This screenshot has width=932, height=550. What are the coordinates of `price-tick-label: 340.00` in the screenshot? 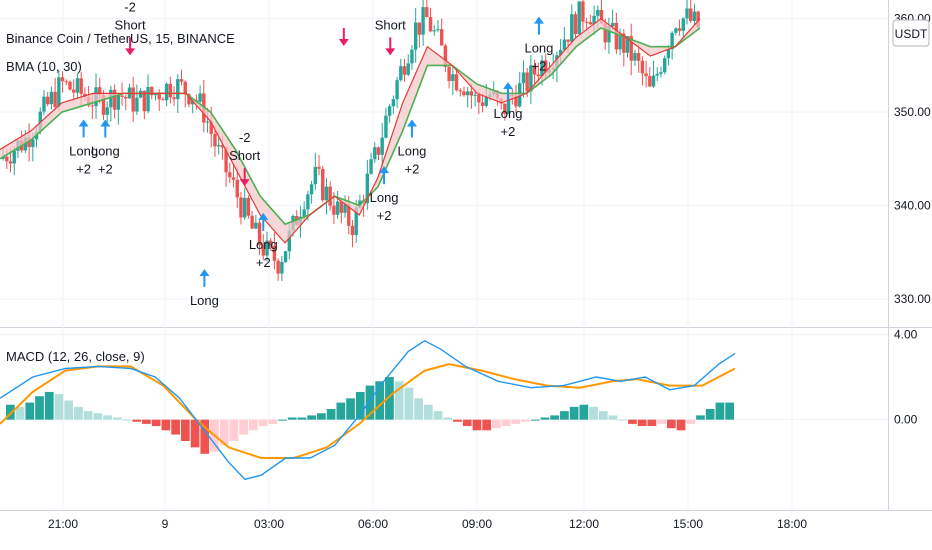 It's located at (912, 206).